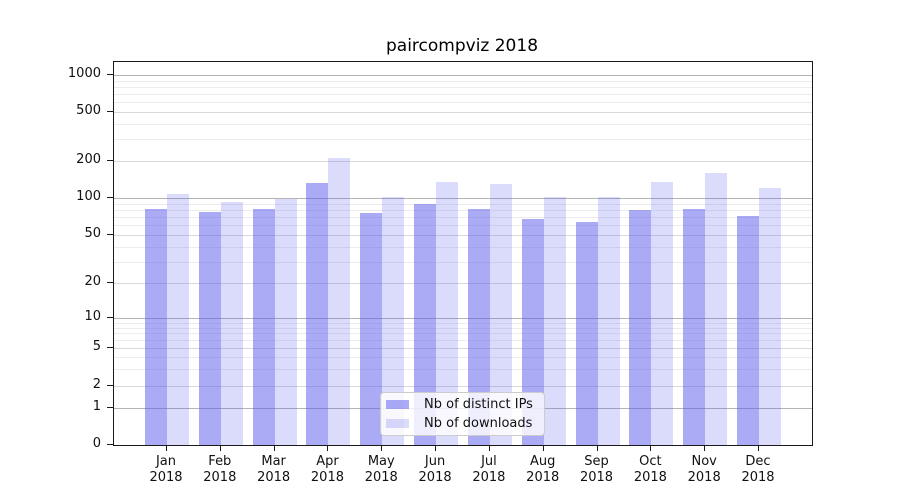 The image size is (900, 500). I want to click on bar-downloads-feb, so click(231, 323).